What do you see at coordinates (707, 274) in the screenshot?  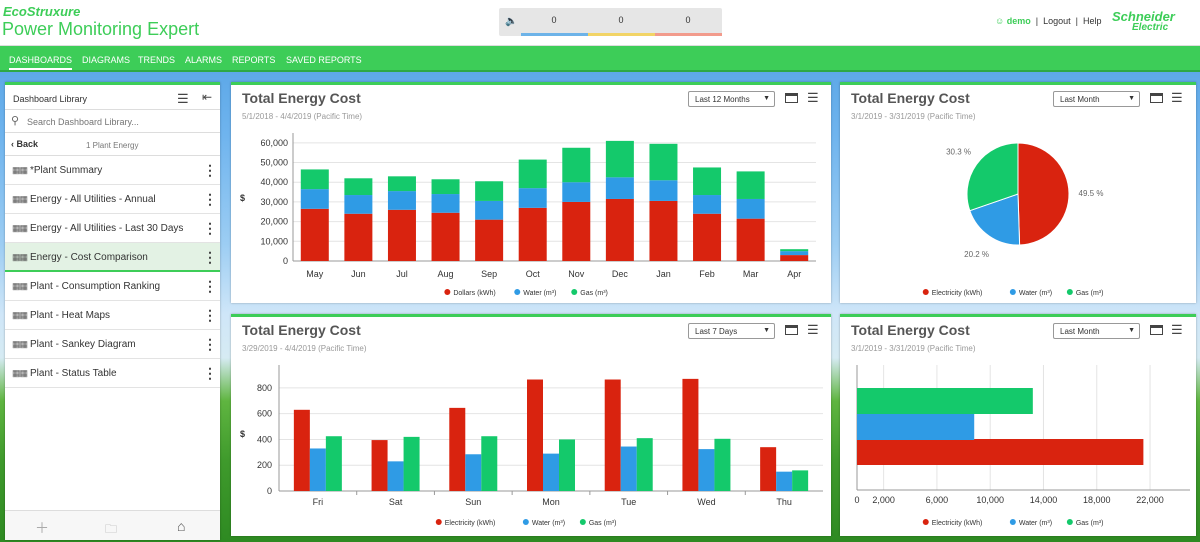 I see `x-tick-label: Feb` at bounding box center [707, 274].